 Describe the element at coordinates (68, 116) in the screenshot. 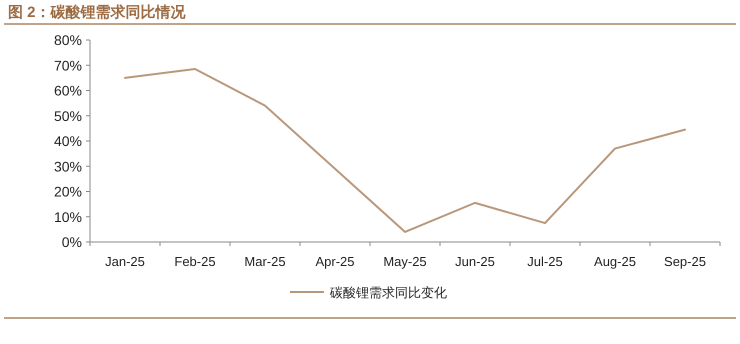

I see `y-tick-label: 50%` at that location.